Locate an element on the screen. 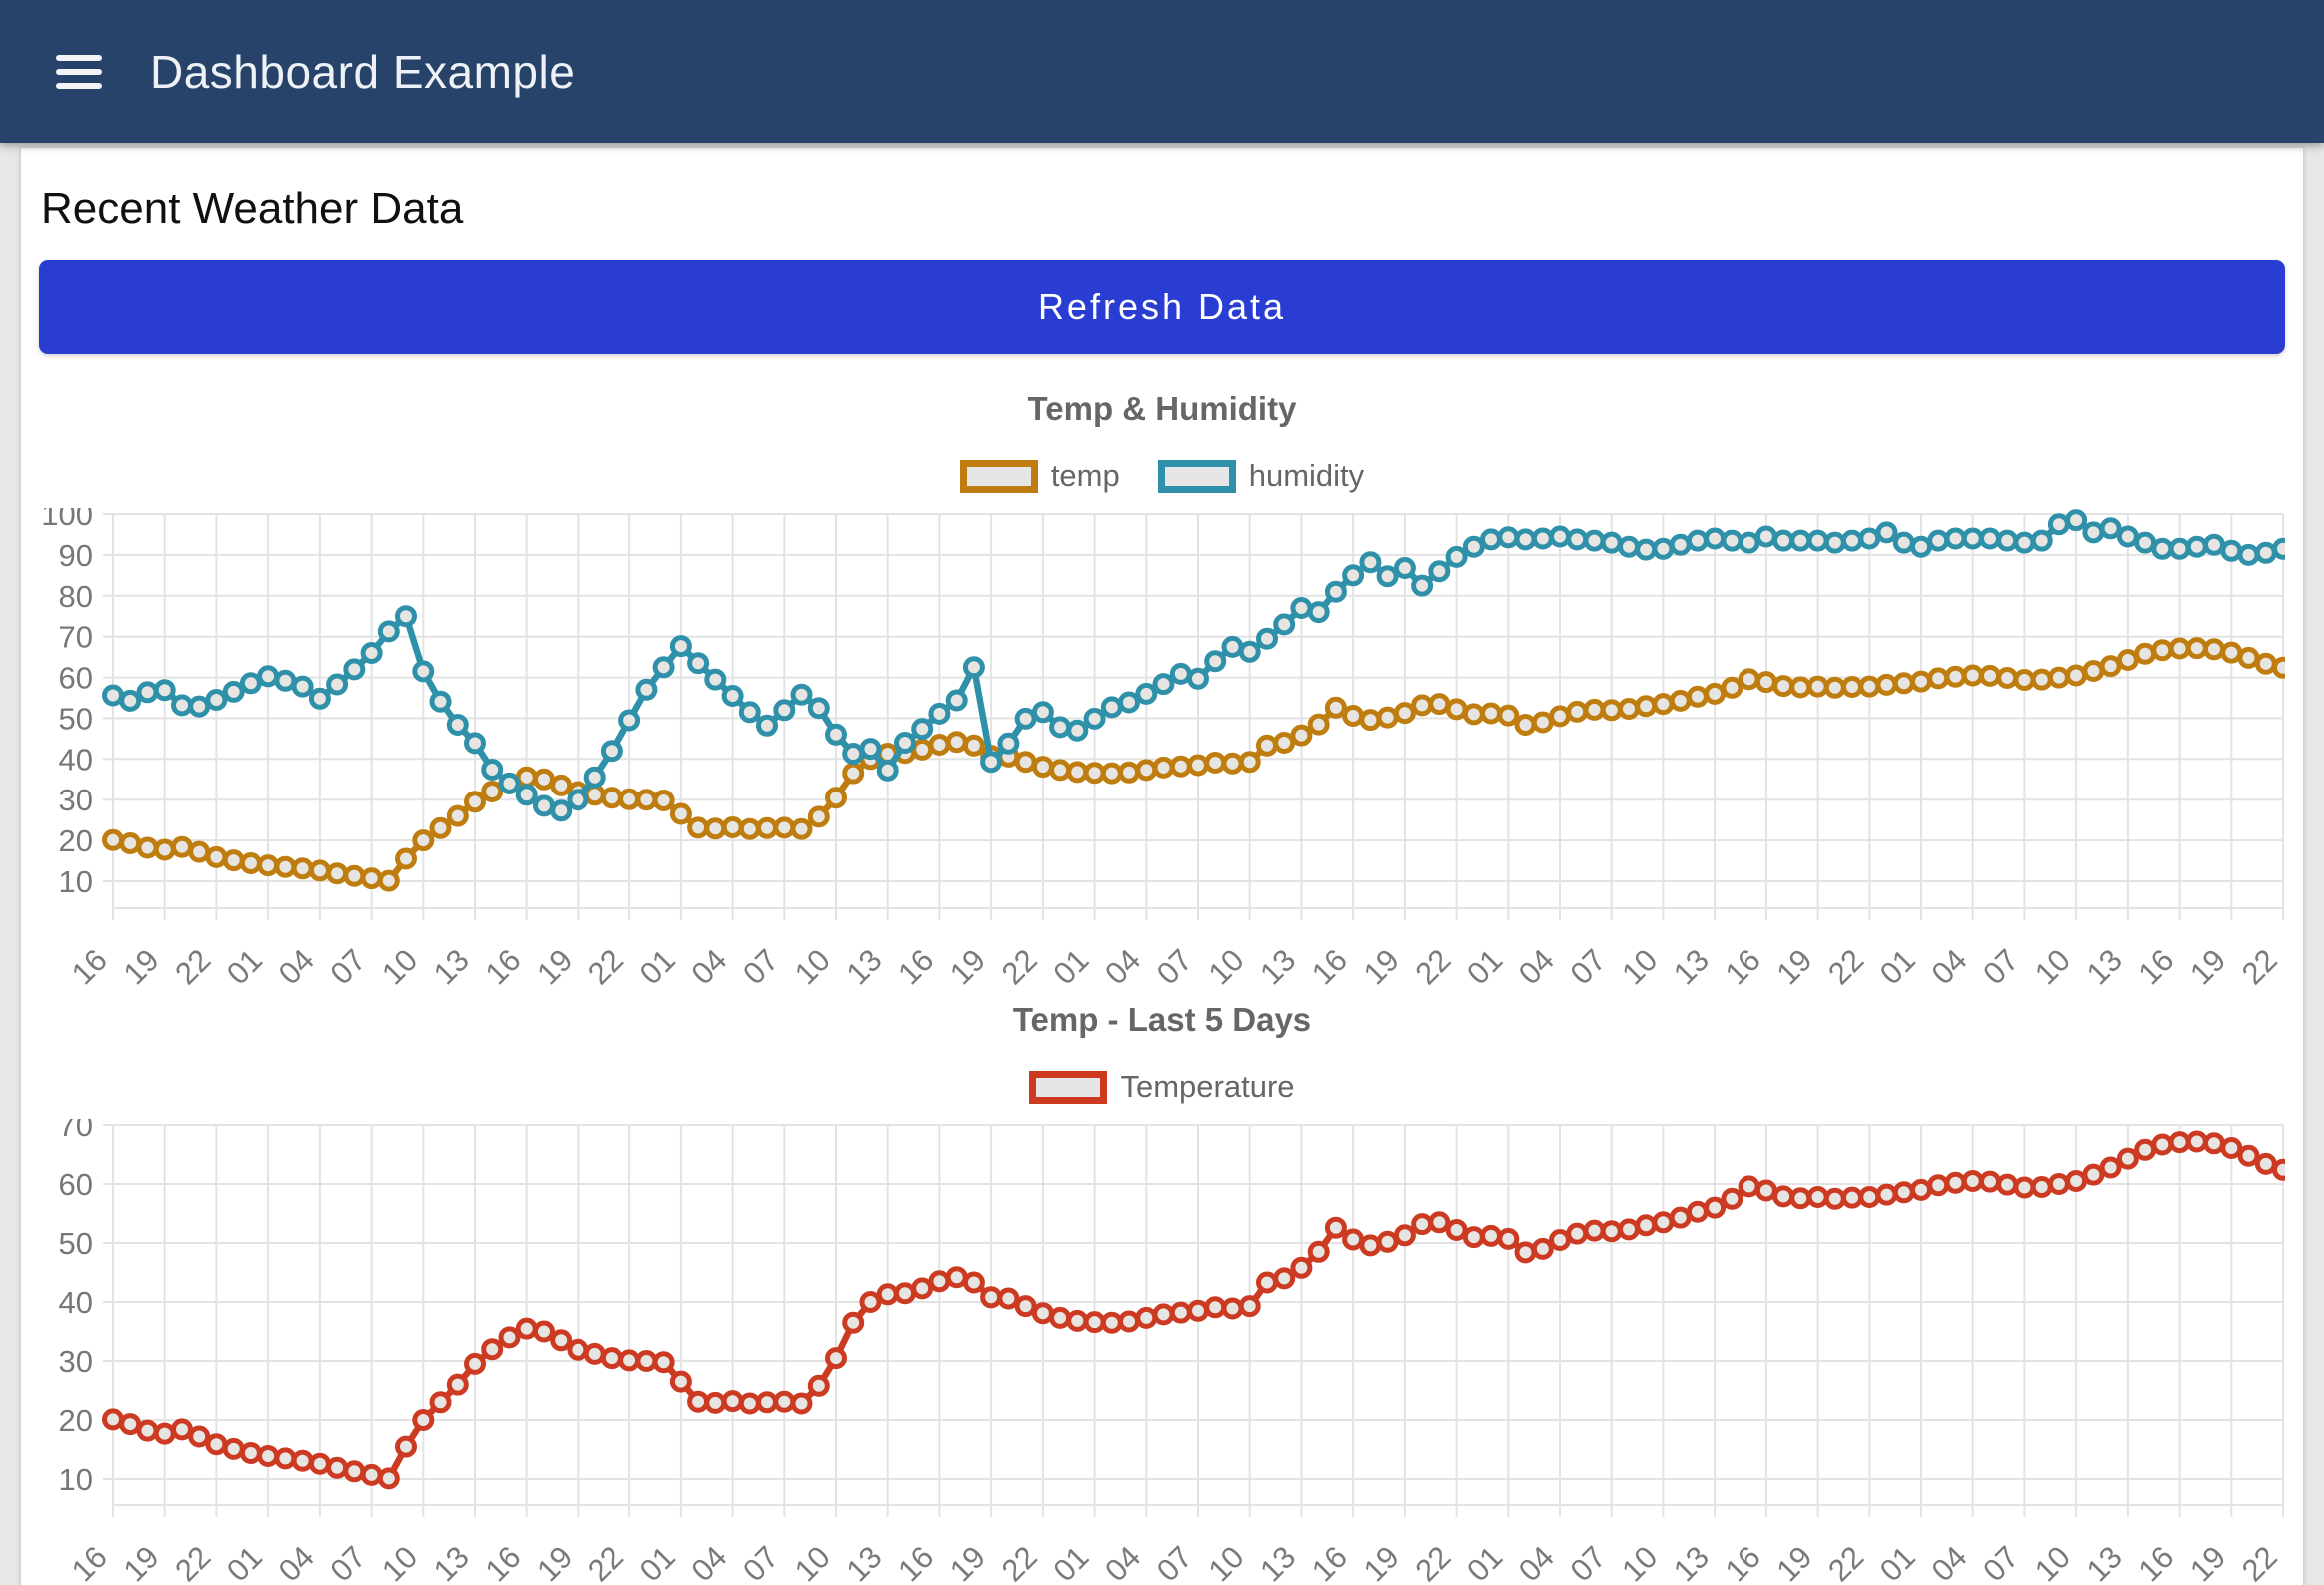  temperature-series-swatch-icon is located at coordinates (1068, 1087).